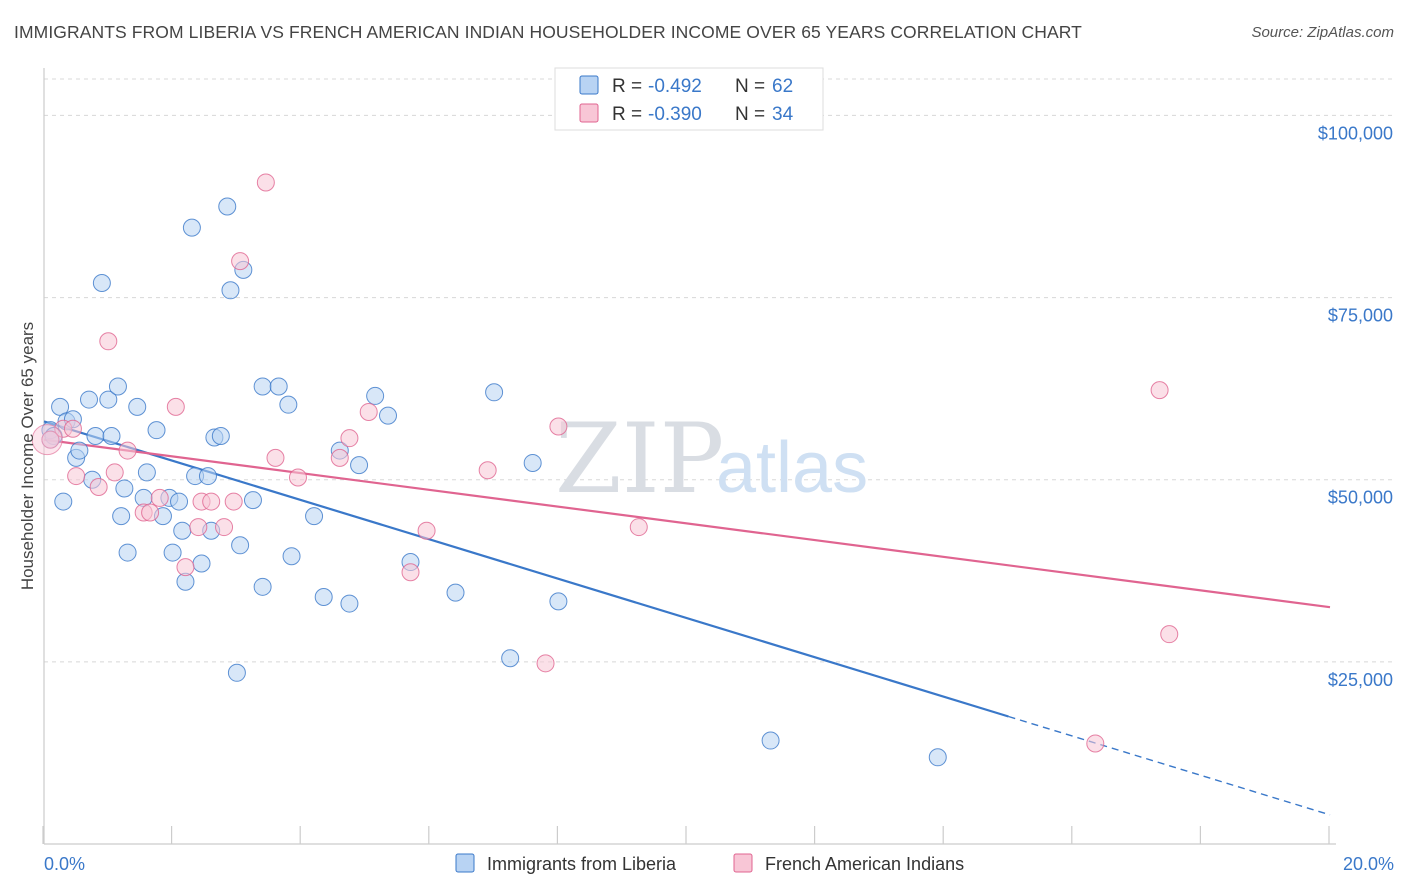  Describe the element at coordinates (589, 113) in the screenshot. I see `legend-swatch-french-american-indians` at that location.